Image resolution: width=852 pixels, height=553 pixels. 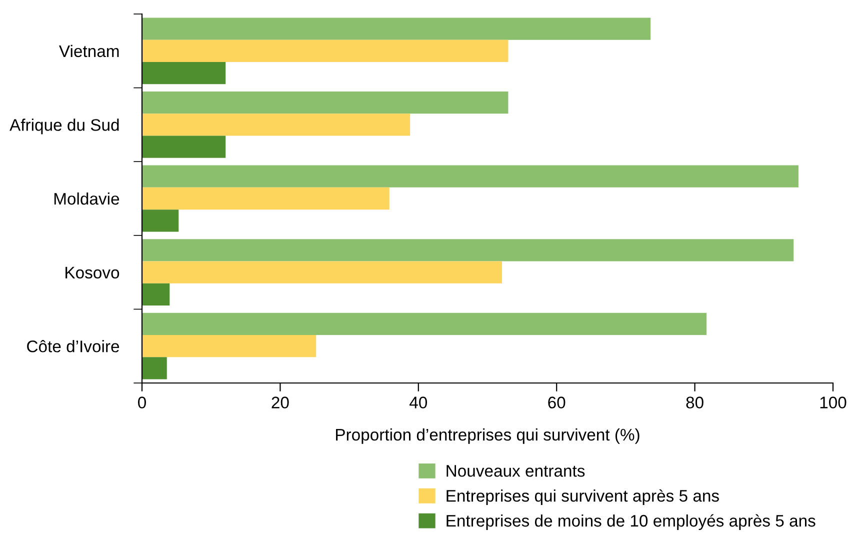 What do you see at coordinates (582, 497) in the screenshot?
I see `legend-label: Entreprises qui survivent après 5 ans` at bounding box center [582, 497].